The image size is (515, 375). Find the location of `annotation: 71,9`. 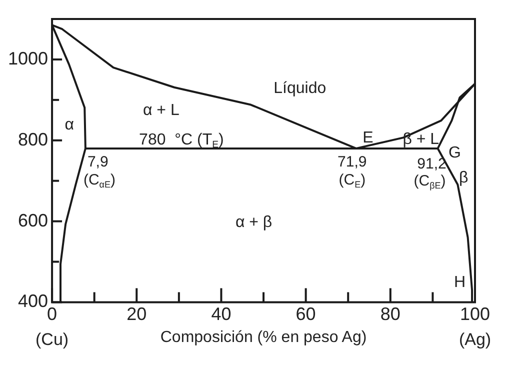

annotation: 71,9 is located at coordinates (352, 162).